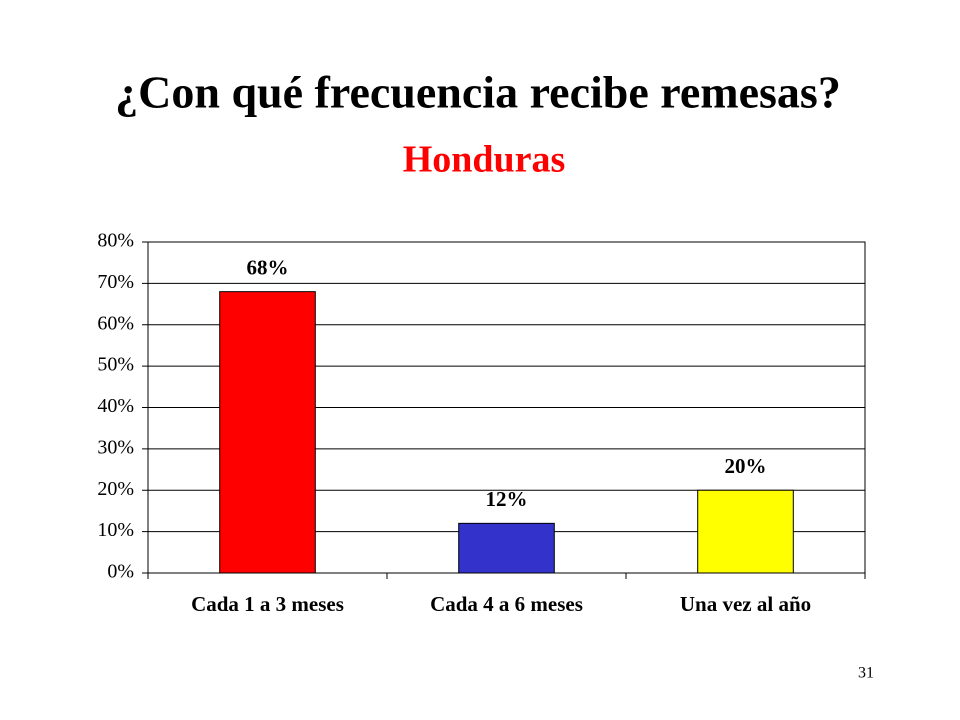  Describe the element at coordinates (115, 447) in the screenshot. I see `y-tick-label: 30%` at that location.